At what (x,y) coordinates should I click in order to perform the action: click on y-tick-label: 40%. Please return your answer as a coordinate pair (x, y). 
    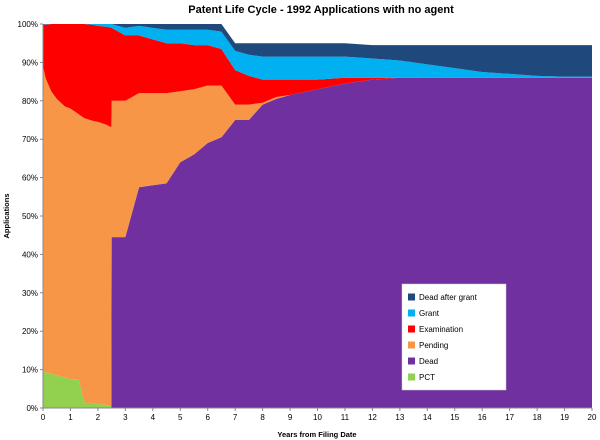
    Looking at the image, I should click on (30, 254).